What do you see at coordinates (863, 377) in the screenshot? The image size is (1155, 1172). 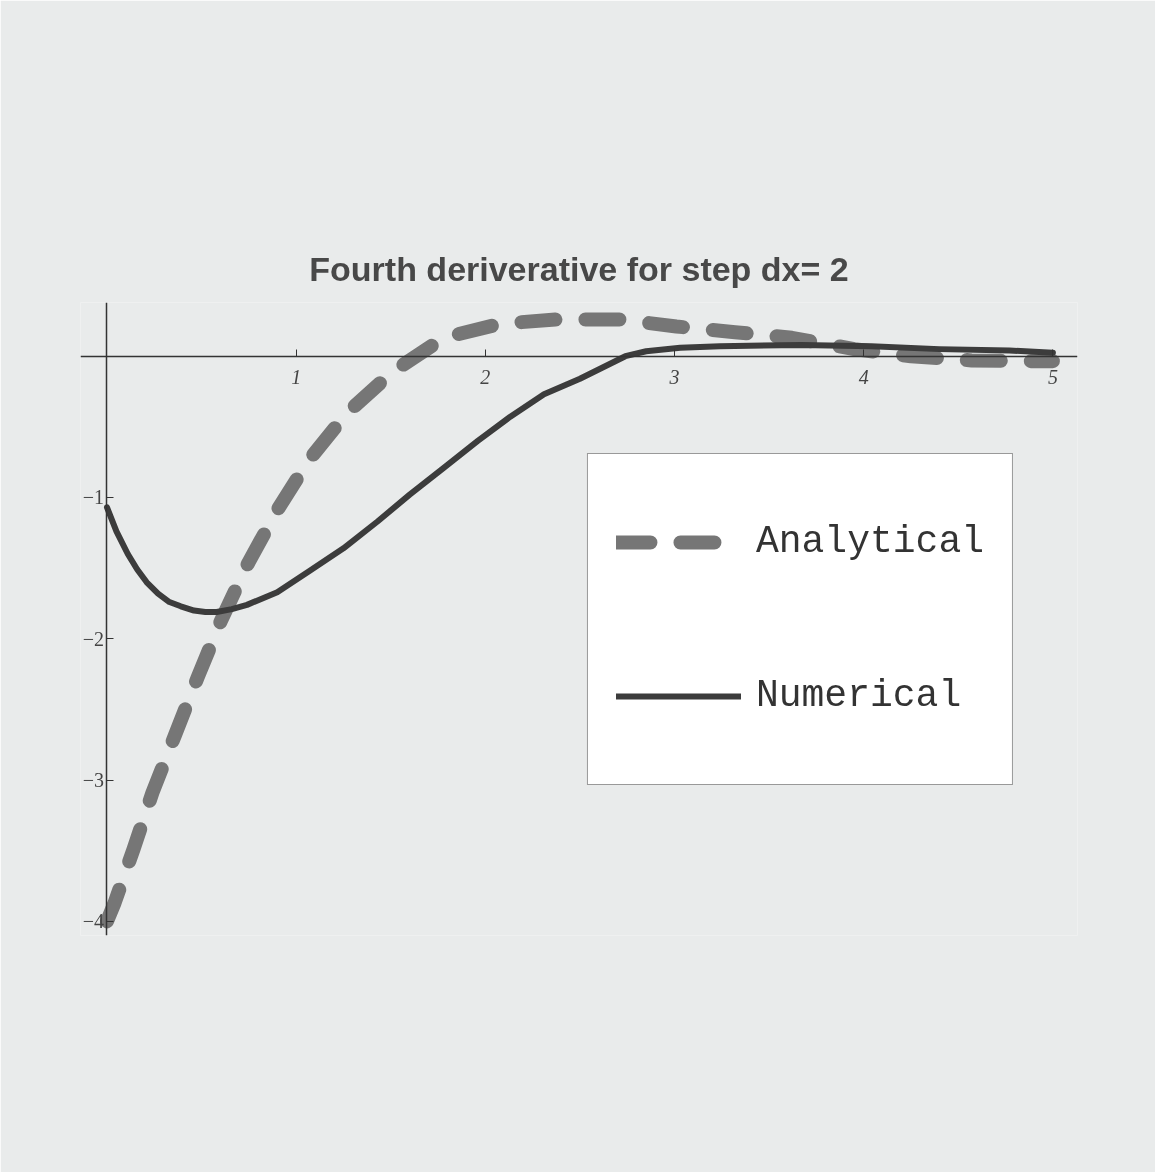 I see `x-tick-label: 4` at bounding box center [863, 377].